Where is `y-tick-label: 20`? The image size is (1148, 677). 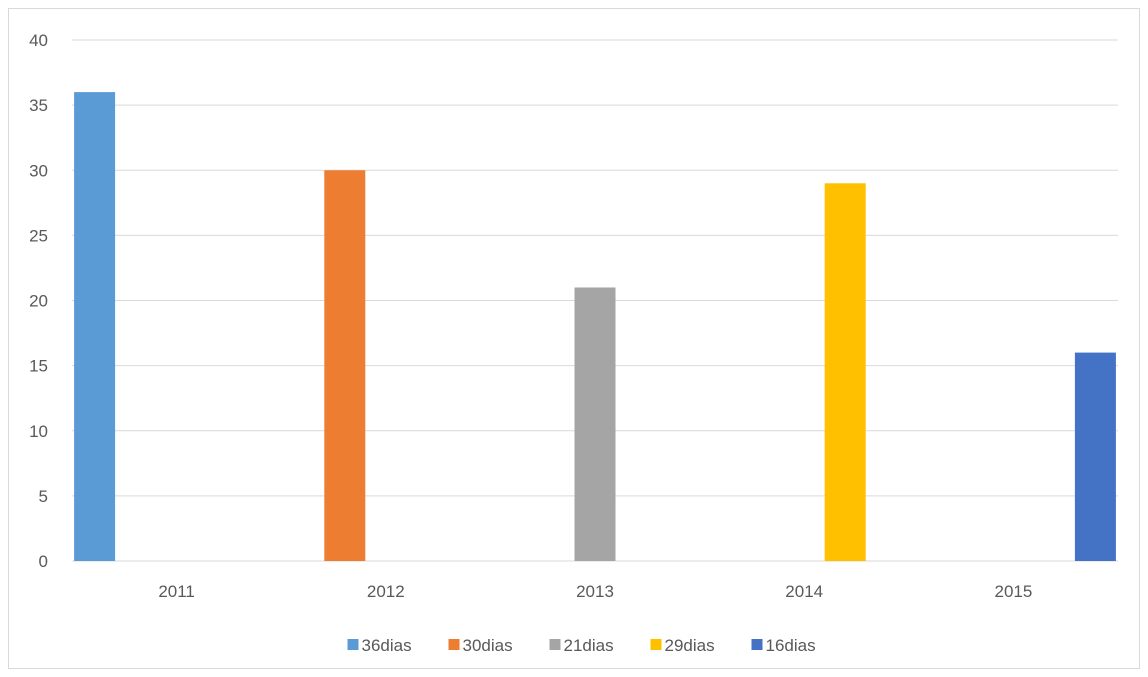
y-tick-label: 20 is located at coordinates (38, 301).